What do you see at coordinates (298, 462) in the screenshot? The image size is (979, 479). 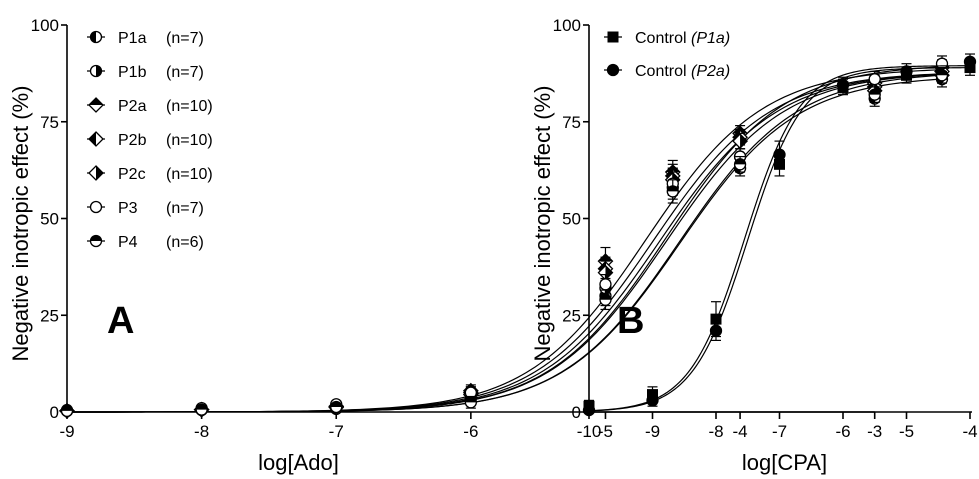 I see `x-axis-title: log[Ado]` at bounding box center [298, 462].